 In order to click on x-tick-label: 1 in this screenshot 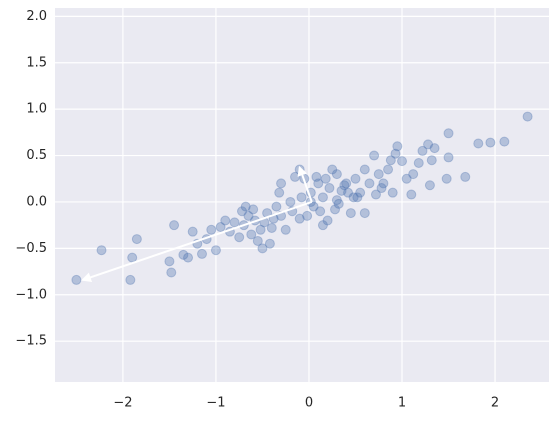, I will do `click(402, 403)`.